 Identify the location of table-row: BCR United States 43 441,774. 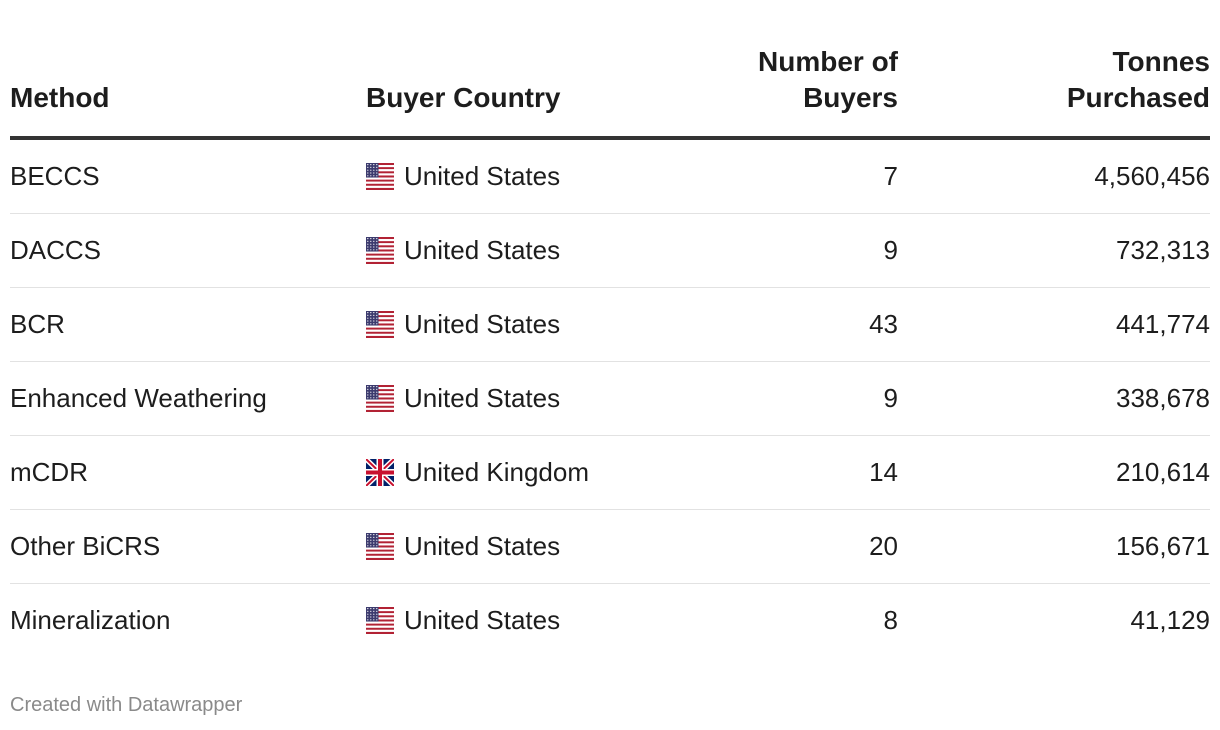
(610, 324).